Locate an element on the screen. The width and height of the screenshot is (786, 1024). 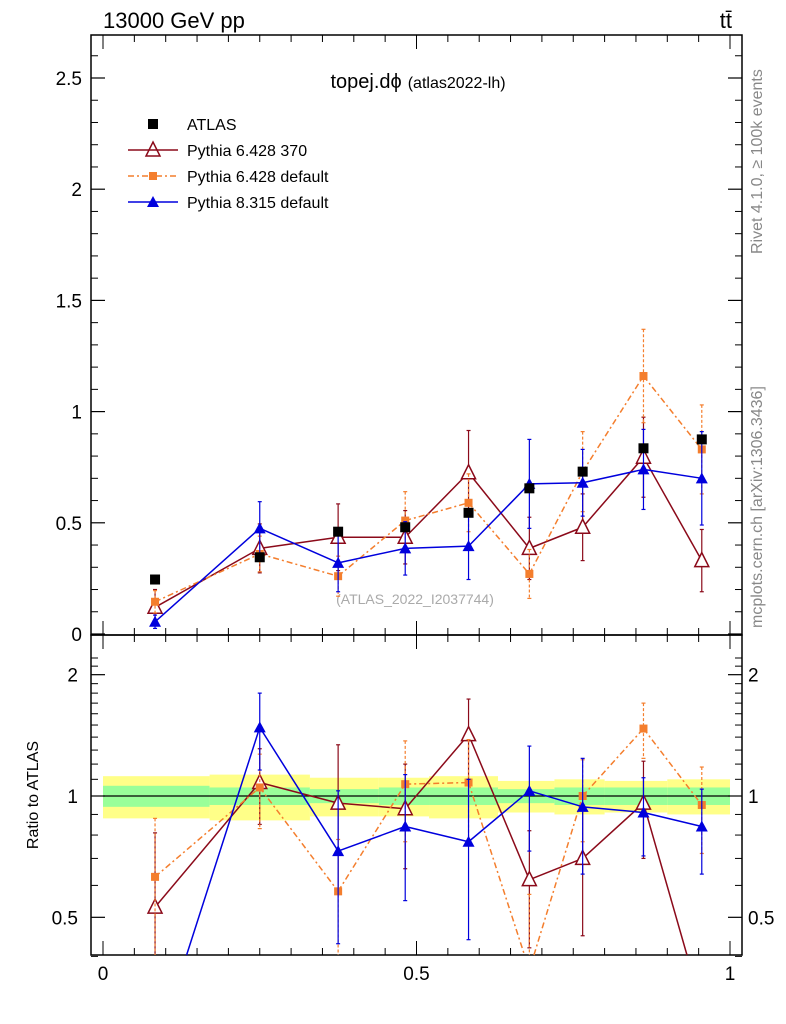
ratio-ylabel: Ratio to ATLAS is located at coordinates (33, 795).